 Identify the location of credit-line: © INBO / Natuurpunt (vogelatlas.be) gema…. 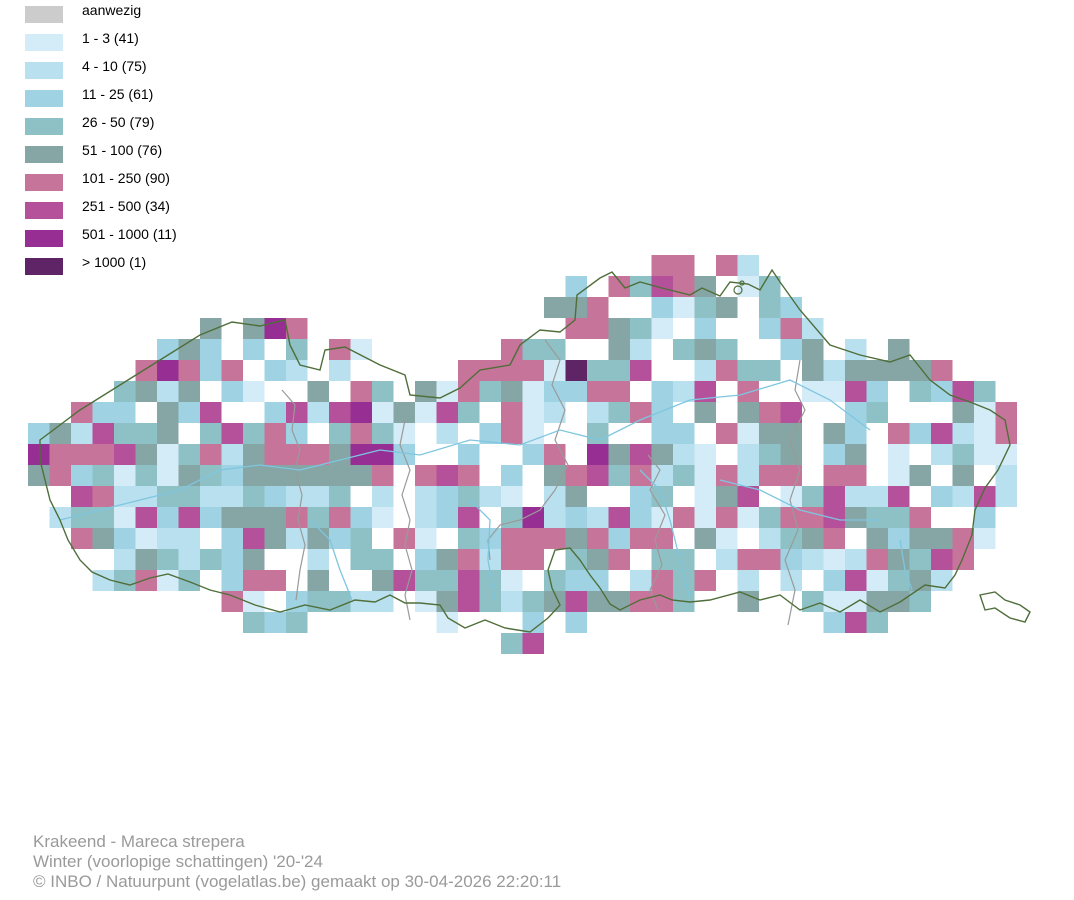
(297, 881).